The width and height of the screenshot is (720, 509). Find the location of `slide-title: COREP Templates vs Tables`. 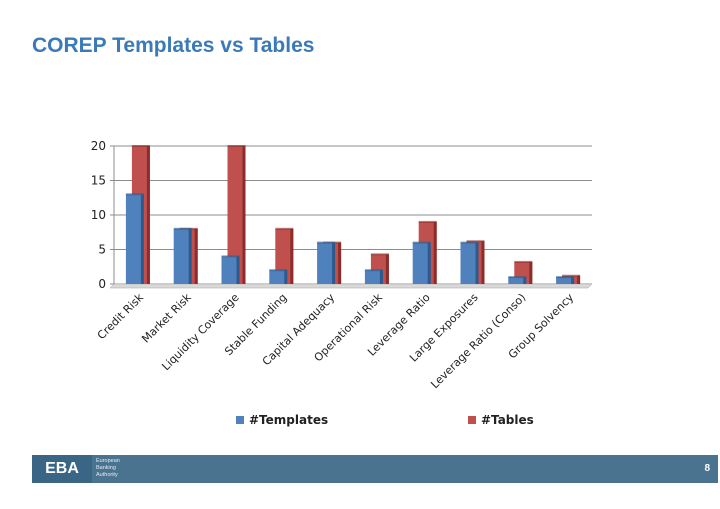

slide-title: COREP Templates vs Tables is located at coordinates (173, 45).